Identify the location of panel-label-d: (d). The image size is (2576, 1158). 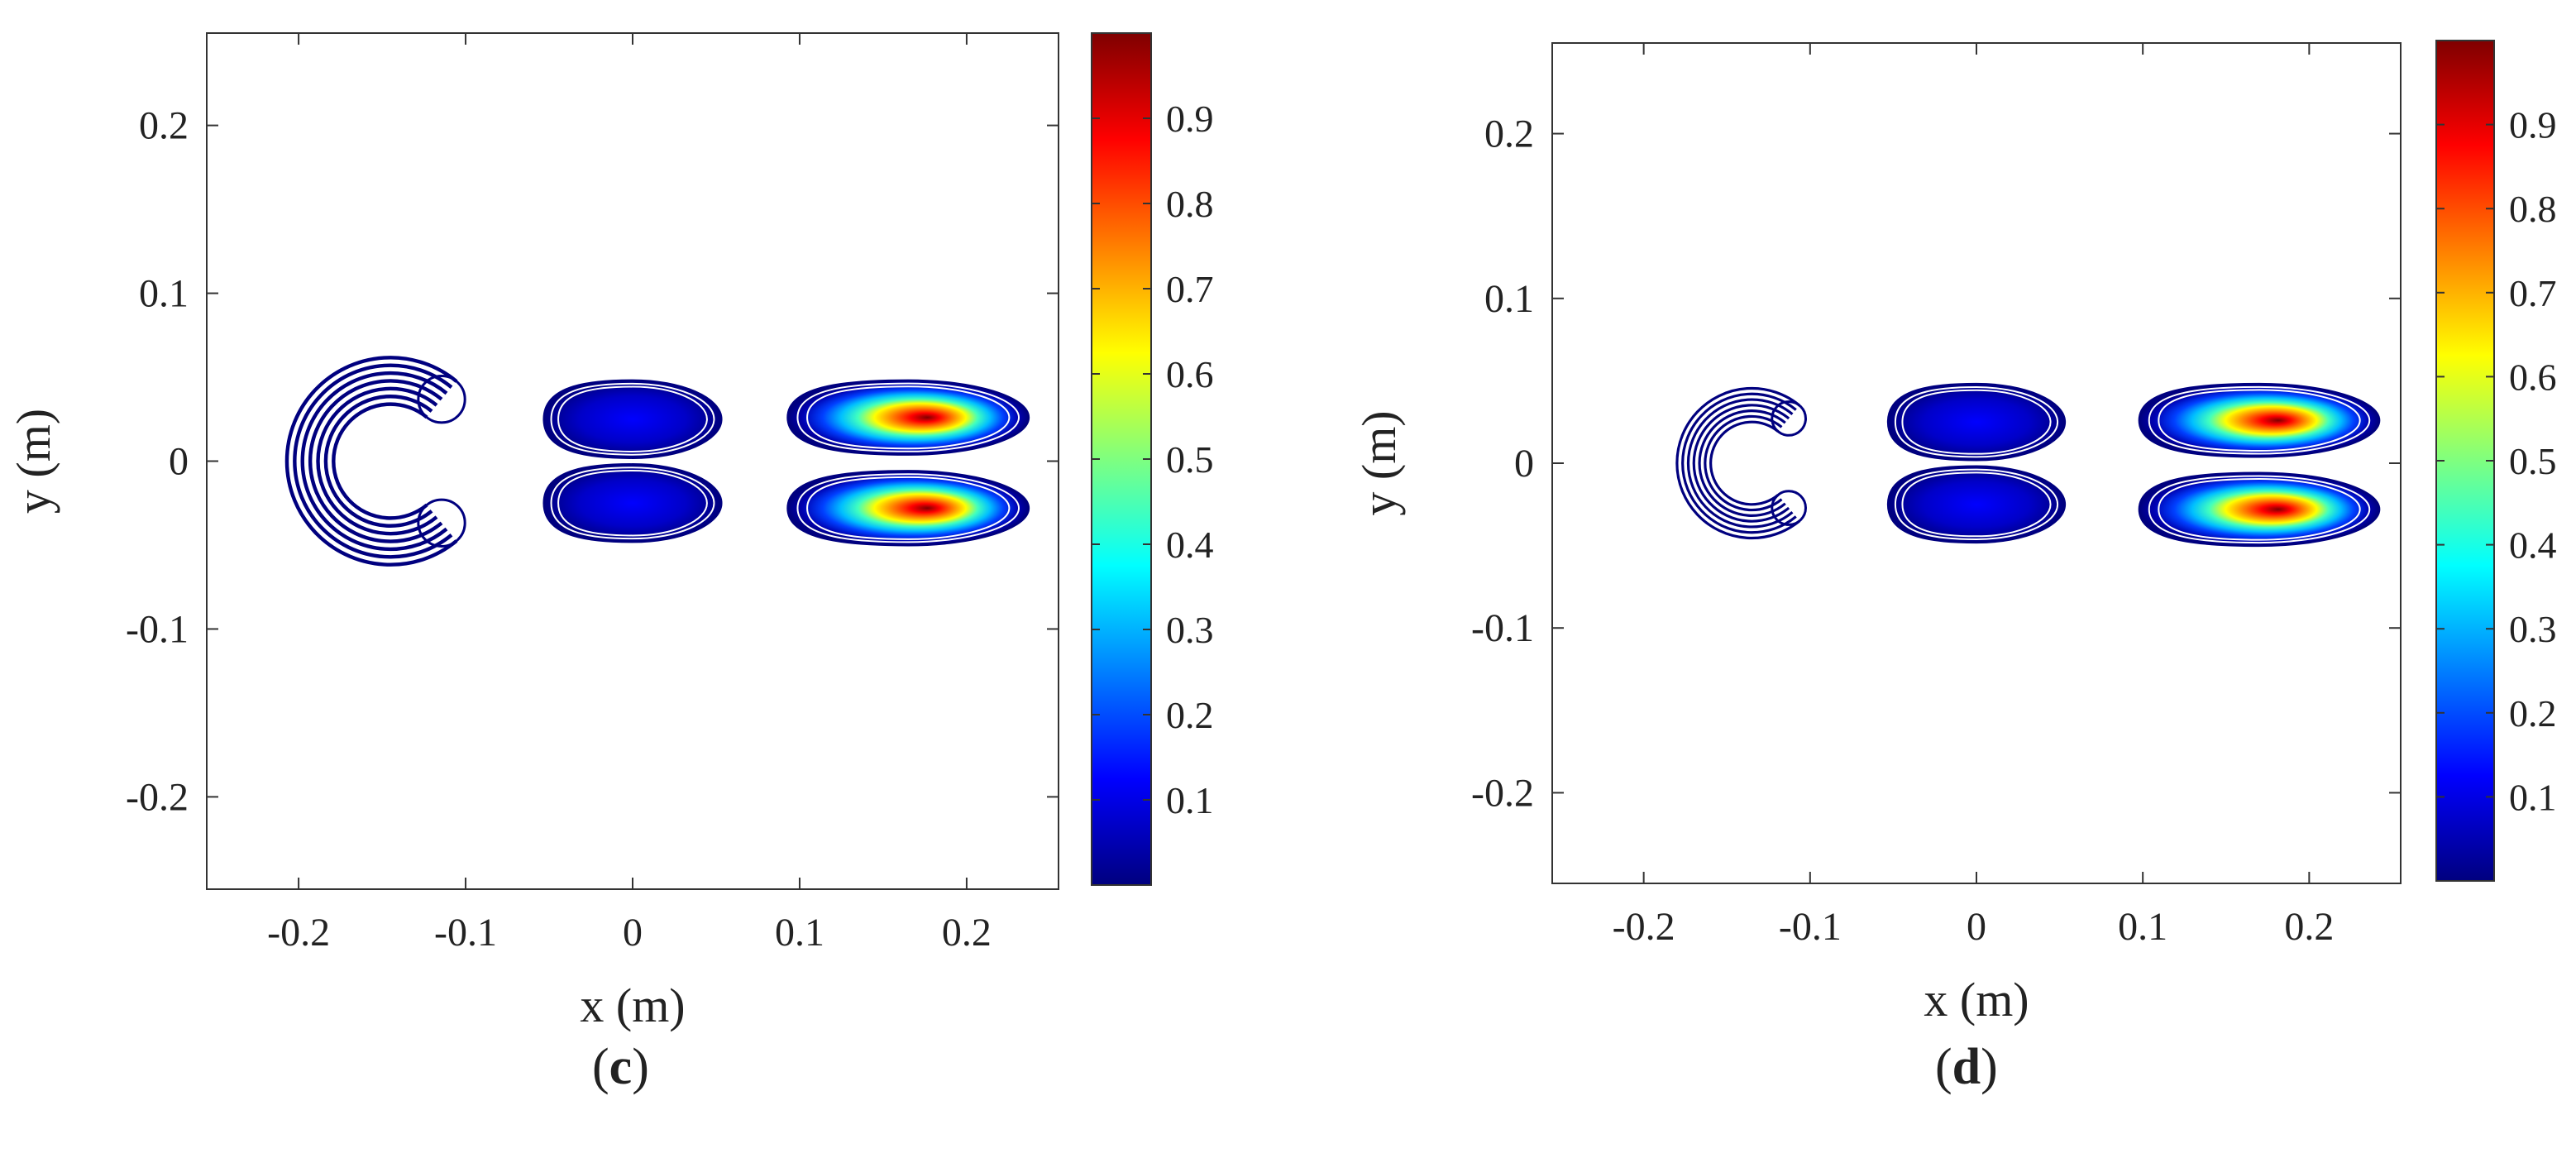
(1966, 1067).